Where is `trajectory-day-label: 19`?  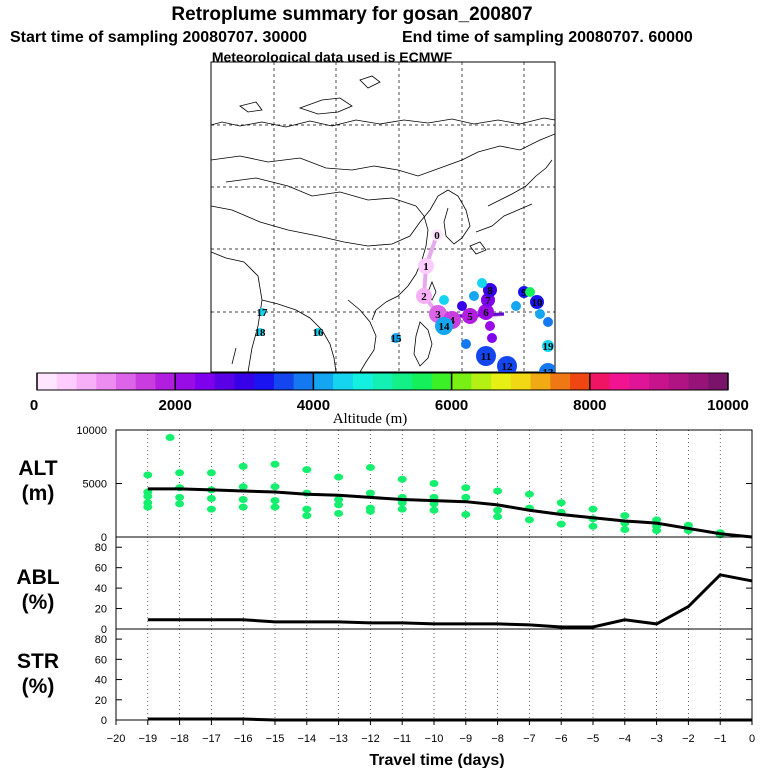
trajectory-day-label: 19 is located at coordinates (549, 347).